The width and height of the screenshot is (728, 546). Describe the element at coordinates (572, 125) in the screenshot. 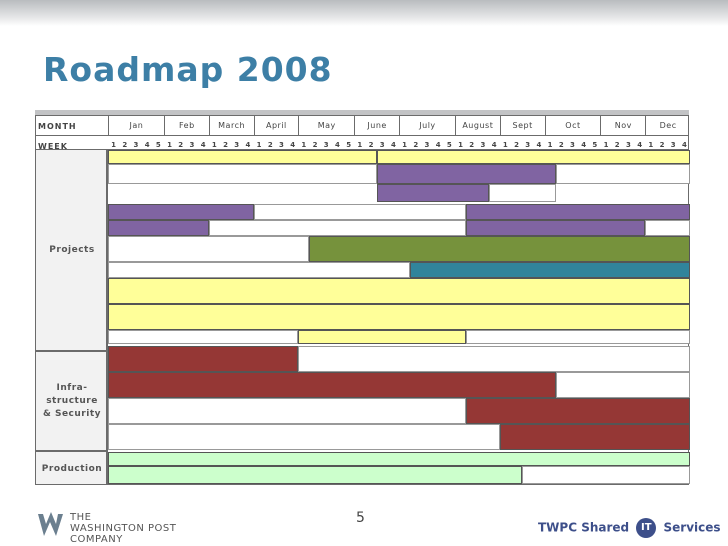

I see `month-cell: Oct` at that location.